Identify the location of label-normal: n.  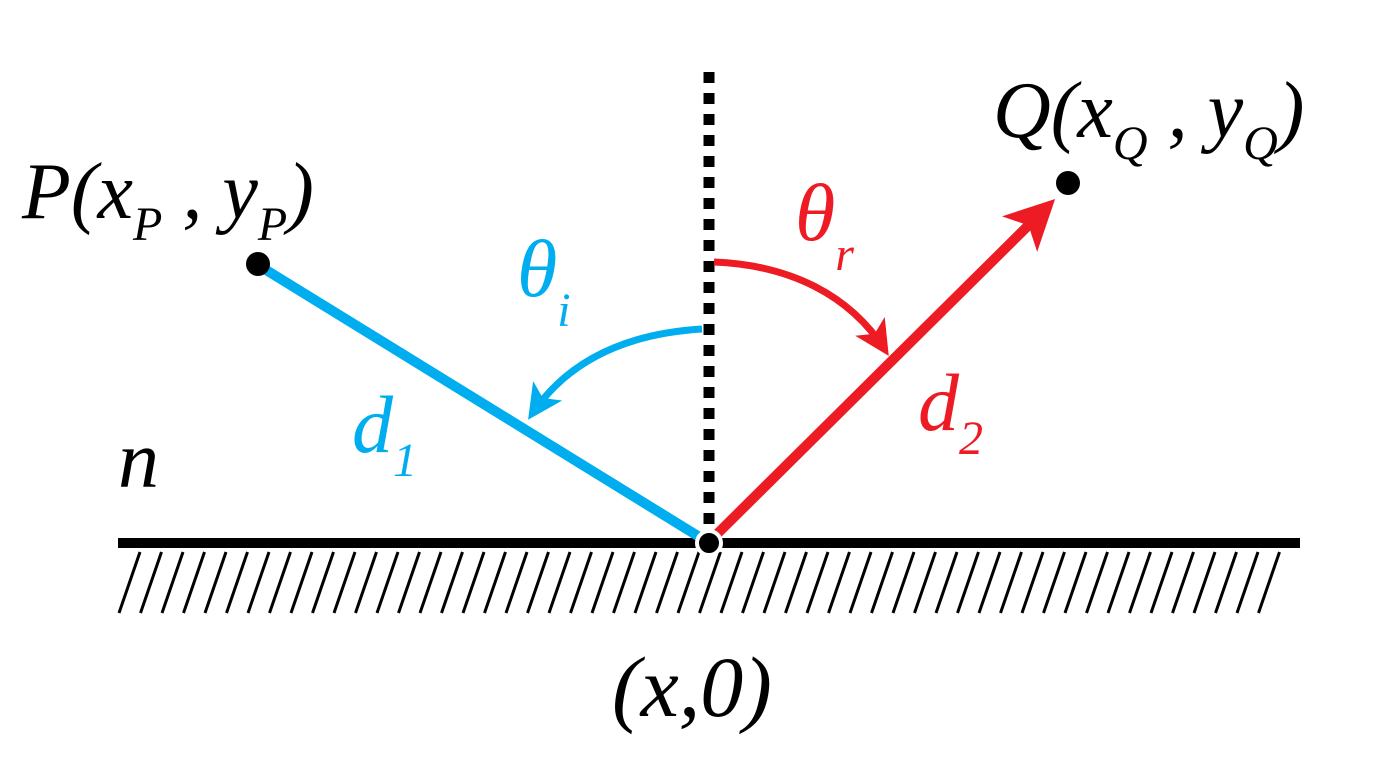
(138, 459).